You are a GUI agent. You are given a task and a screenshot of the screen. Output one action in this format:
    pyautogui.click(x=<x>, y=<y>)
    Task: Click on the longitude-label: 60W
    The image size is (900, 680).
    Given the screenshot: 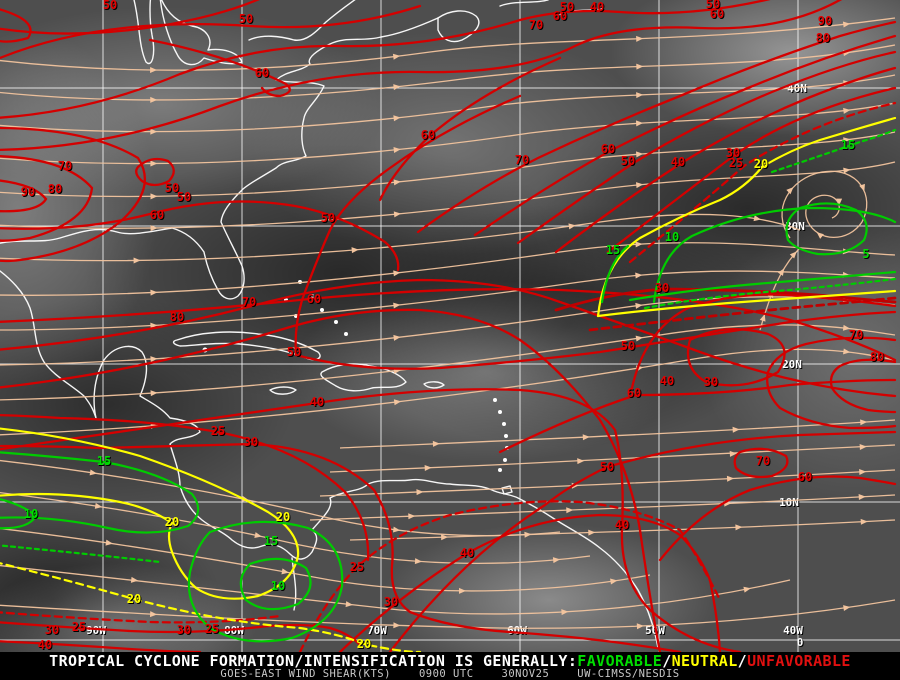 What is the action you would take?
    pyautogui.click(x=517, y=630)
    